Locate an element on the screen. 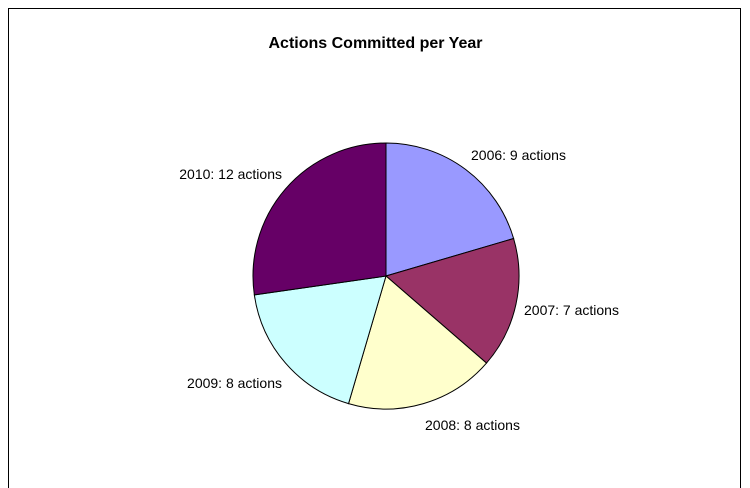 This screenshot has height=488, width=750. pie-slice-2008 is located at coordinates (417, 342).